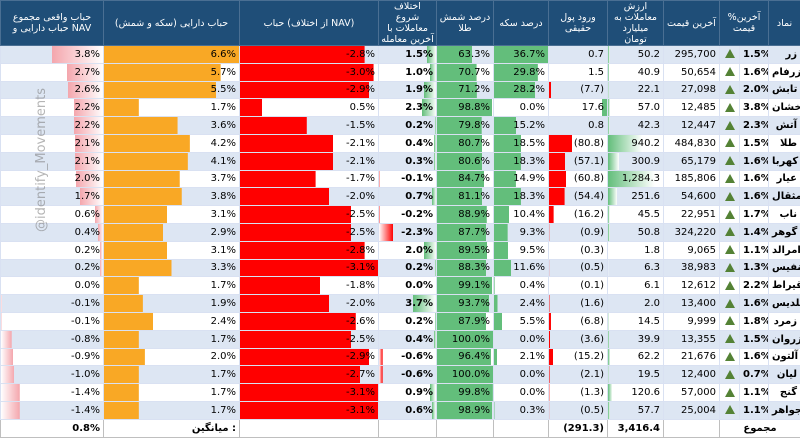 The width and height of the screenshot is (800, 438). What do you see at coordinates (309, 375) in the screenshot?
I see `bubble-nav-cell: -2.7%` at bounding box center [309, 375].